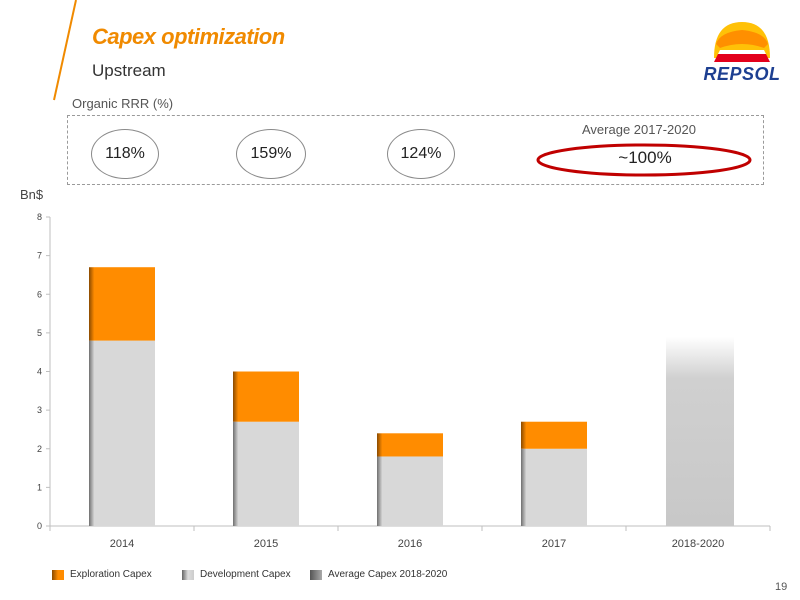  I want to click on legend-item-average: Average Capex 2018-2020, so click(378, 574).